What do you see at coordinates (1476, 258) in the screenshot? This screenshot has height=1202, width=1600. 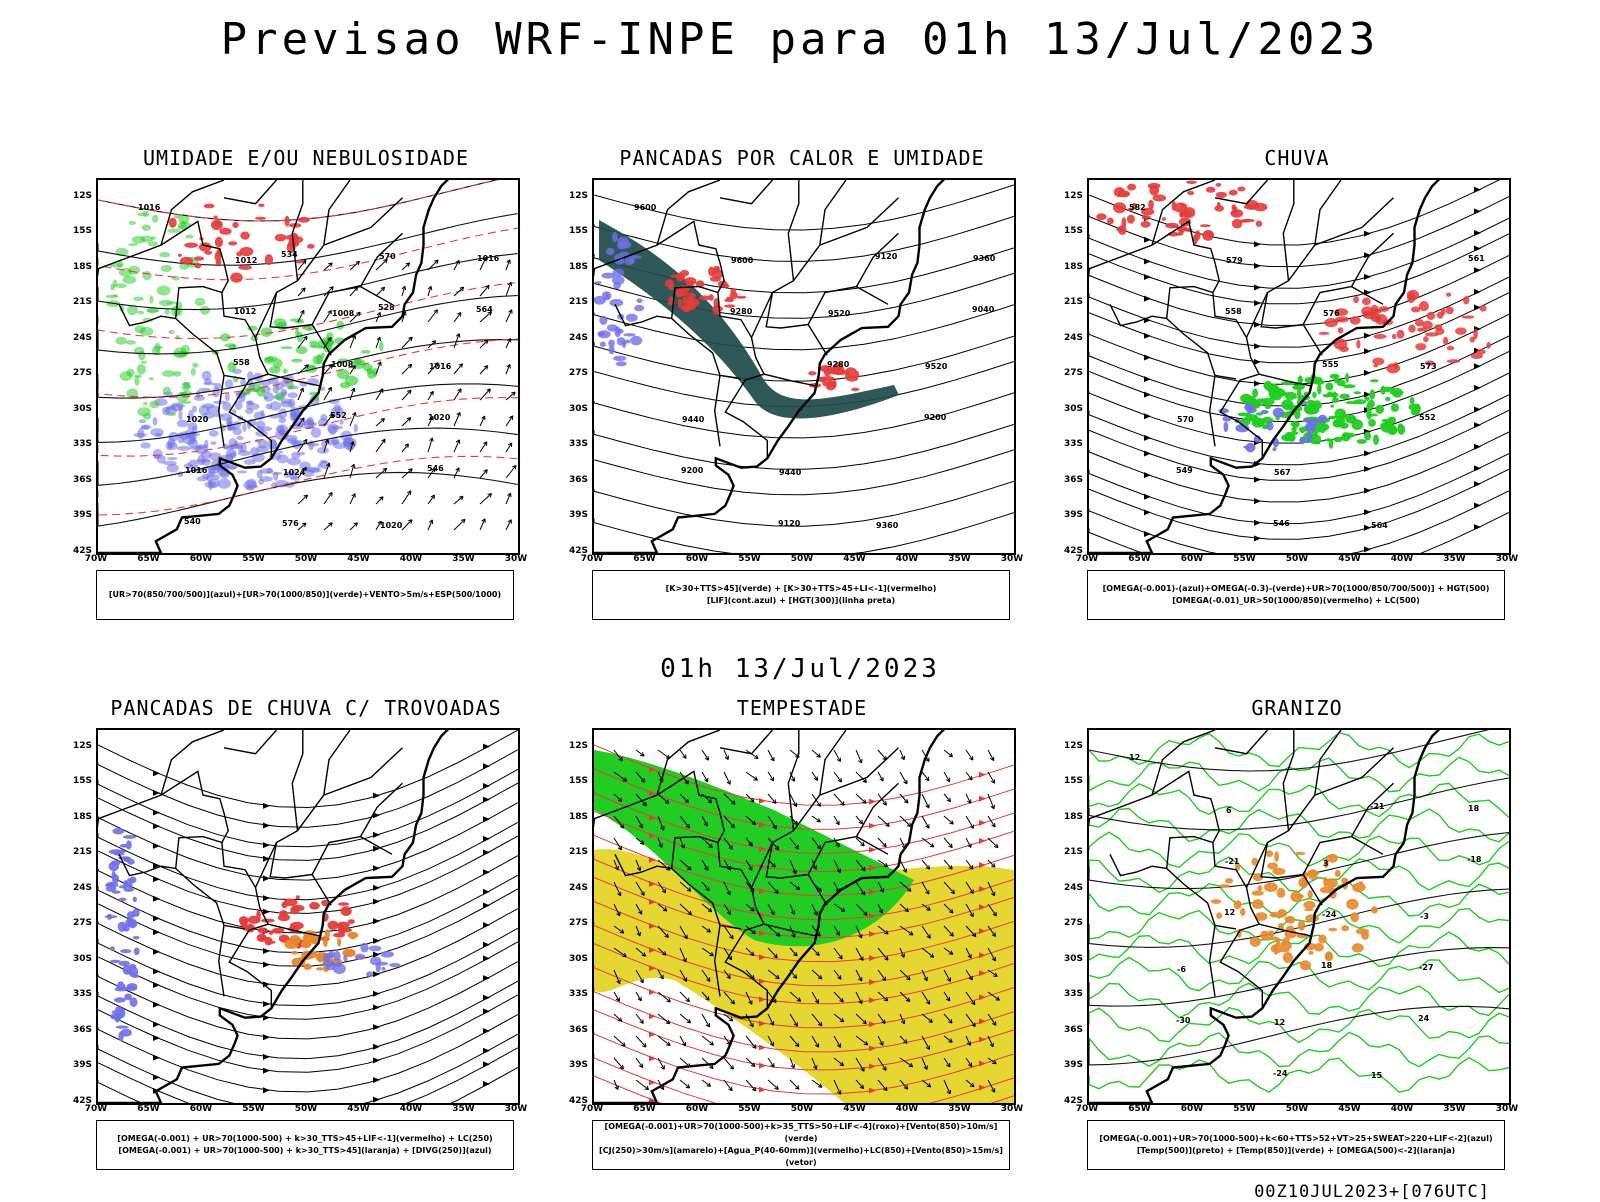 I see `contour-label: 561` at bounding box center [1476, 258].